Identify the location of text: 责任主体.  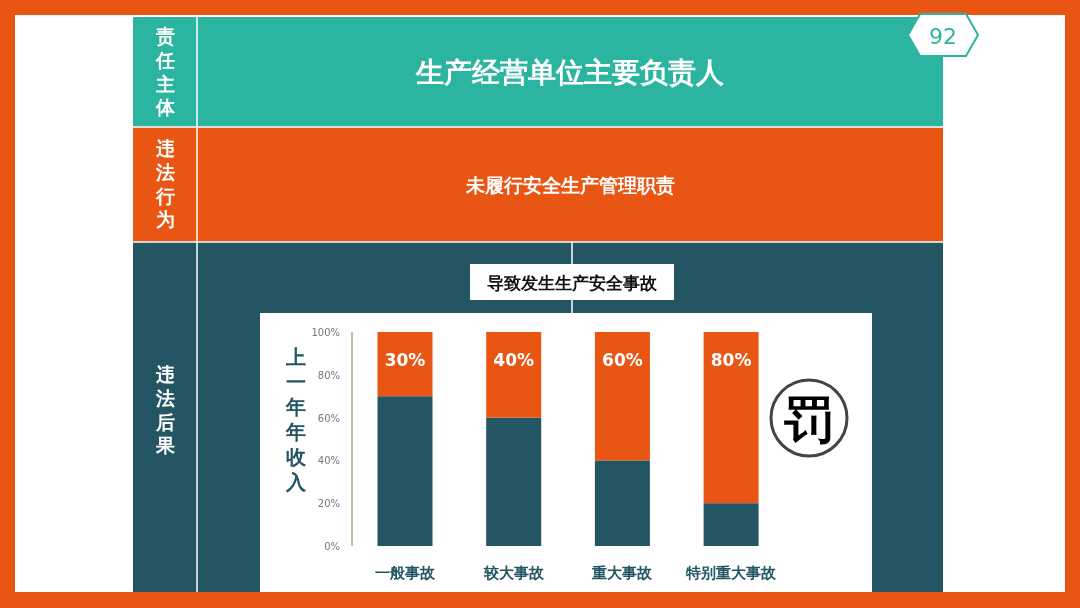
(165, 72).